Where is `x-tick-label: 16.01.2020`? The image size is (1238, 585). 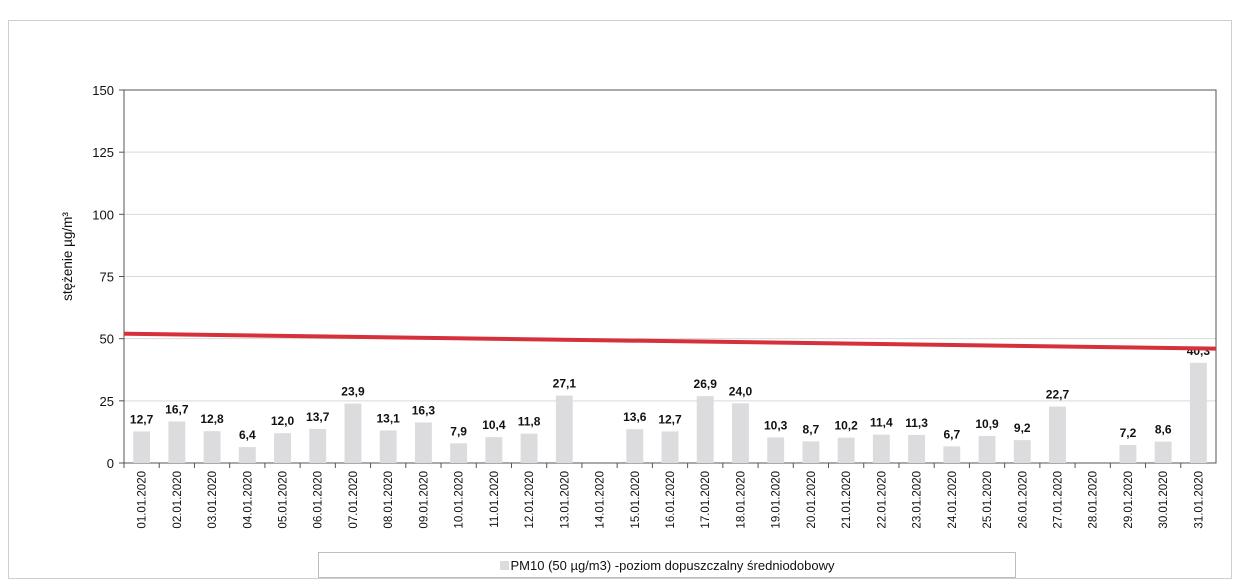
x-tick-label: 16.01.2020 is located at coordinates (671, 500).